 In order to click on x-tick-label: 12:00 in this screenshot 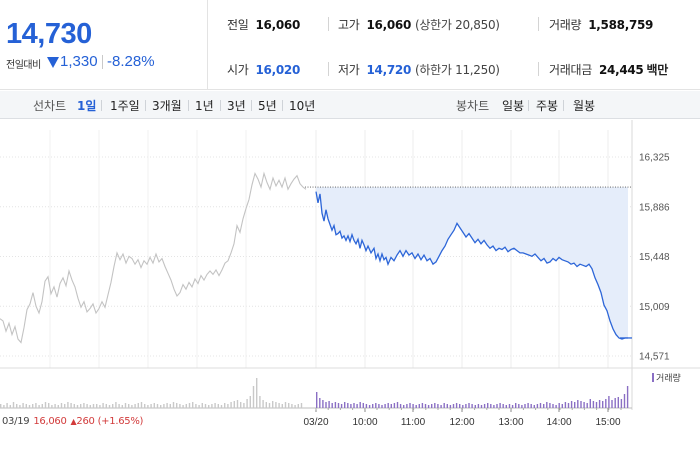, I will do `click(461, 422)`.